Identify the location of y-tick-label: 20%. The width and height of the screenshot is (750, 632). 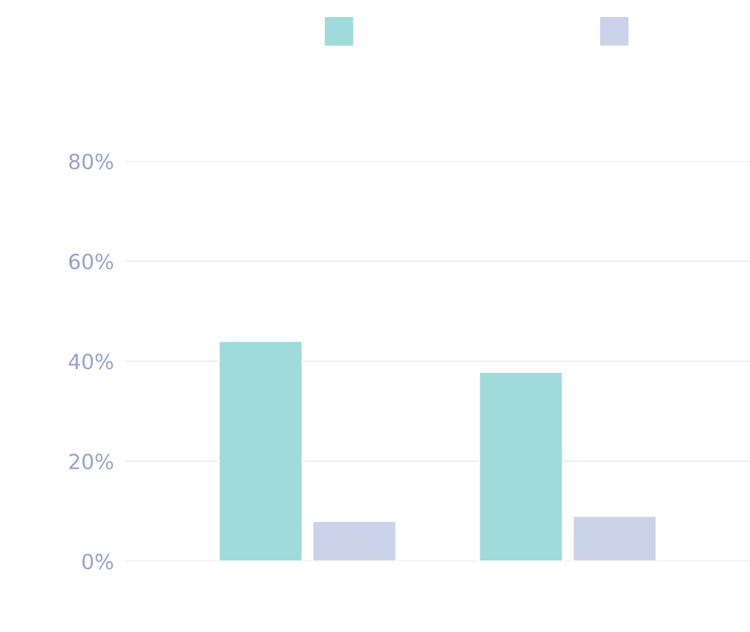
(91, 462).